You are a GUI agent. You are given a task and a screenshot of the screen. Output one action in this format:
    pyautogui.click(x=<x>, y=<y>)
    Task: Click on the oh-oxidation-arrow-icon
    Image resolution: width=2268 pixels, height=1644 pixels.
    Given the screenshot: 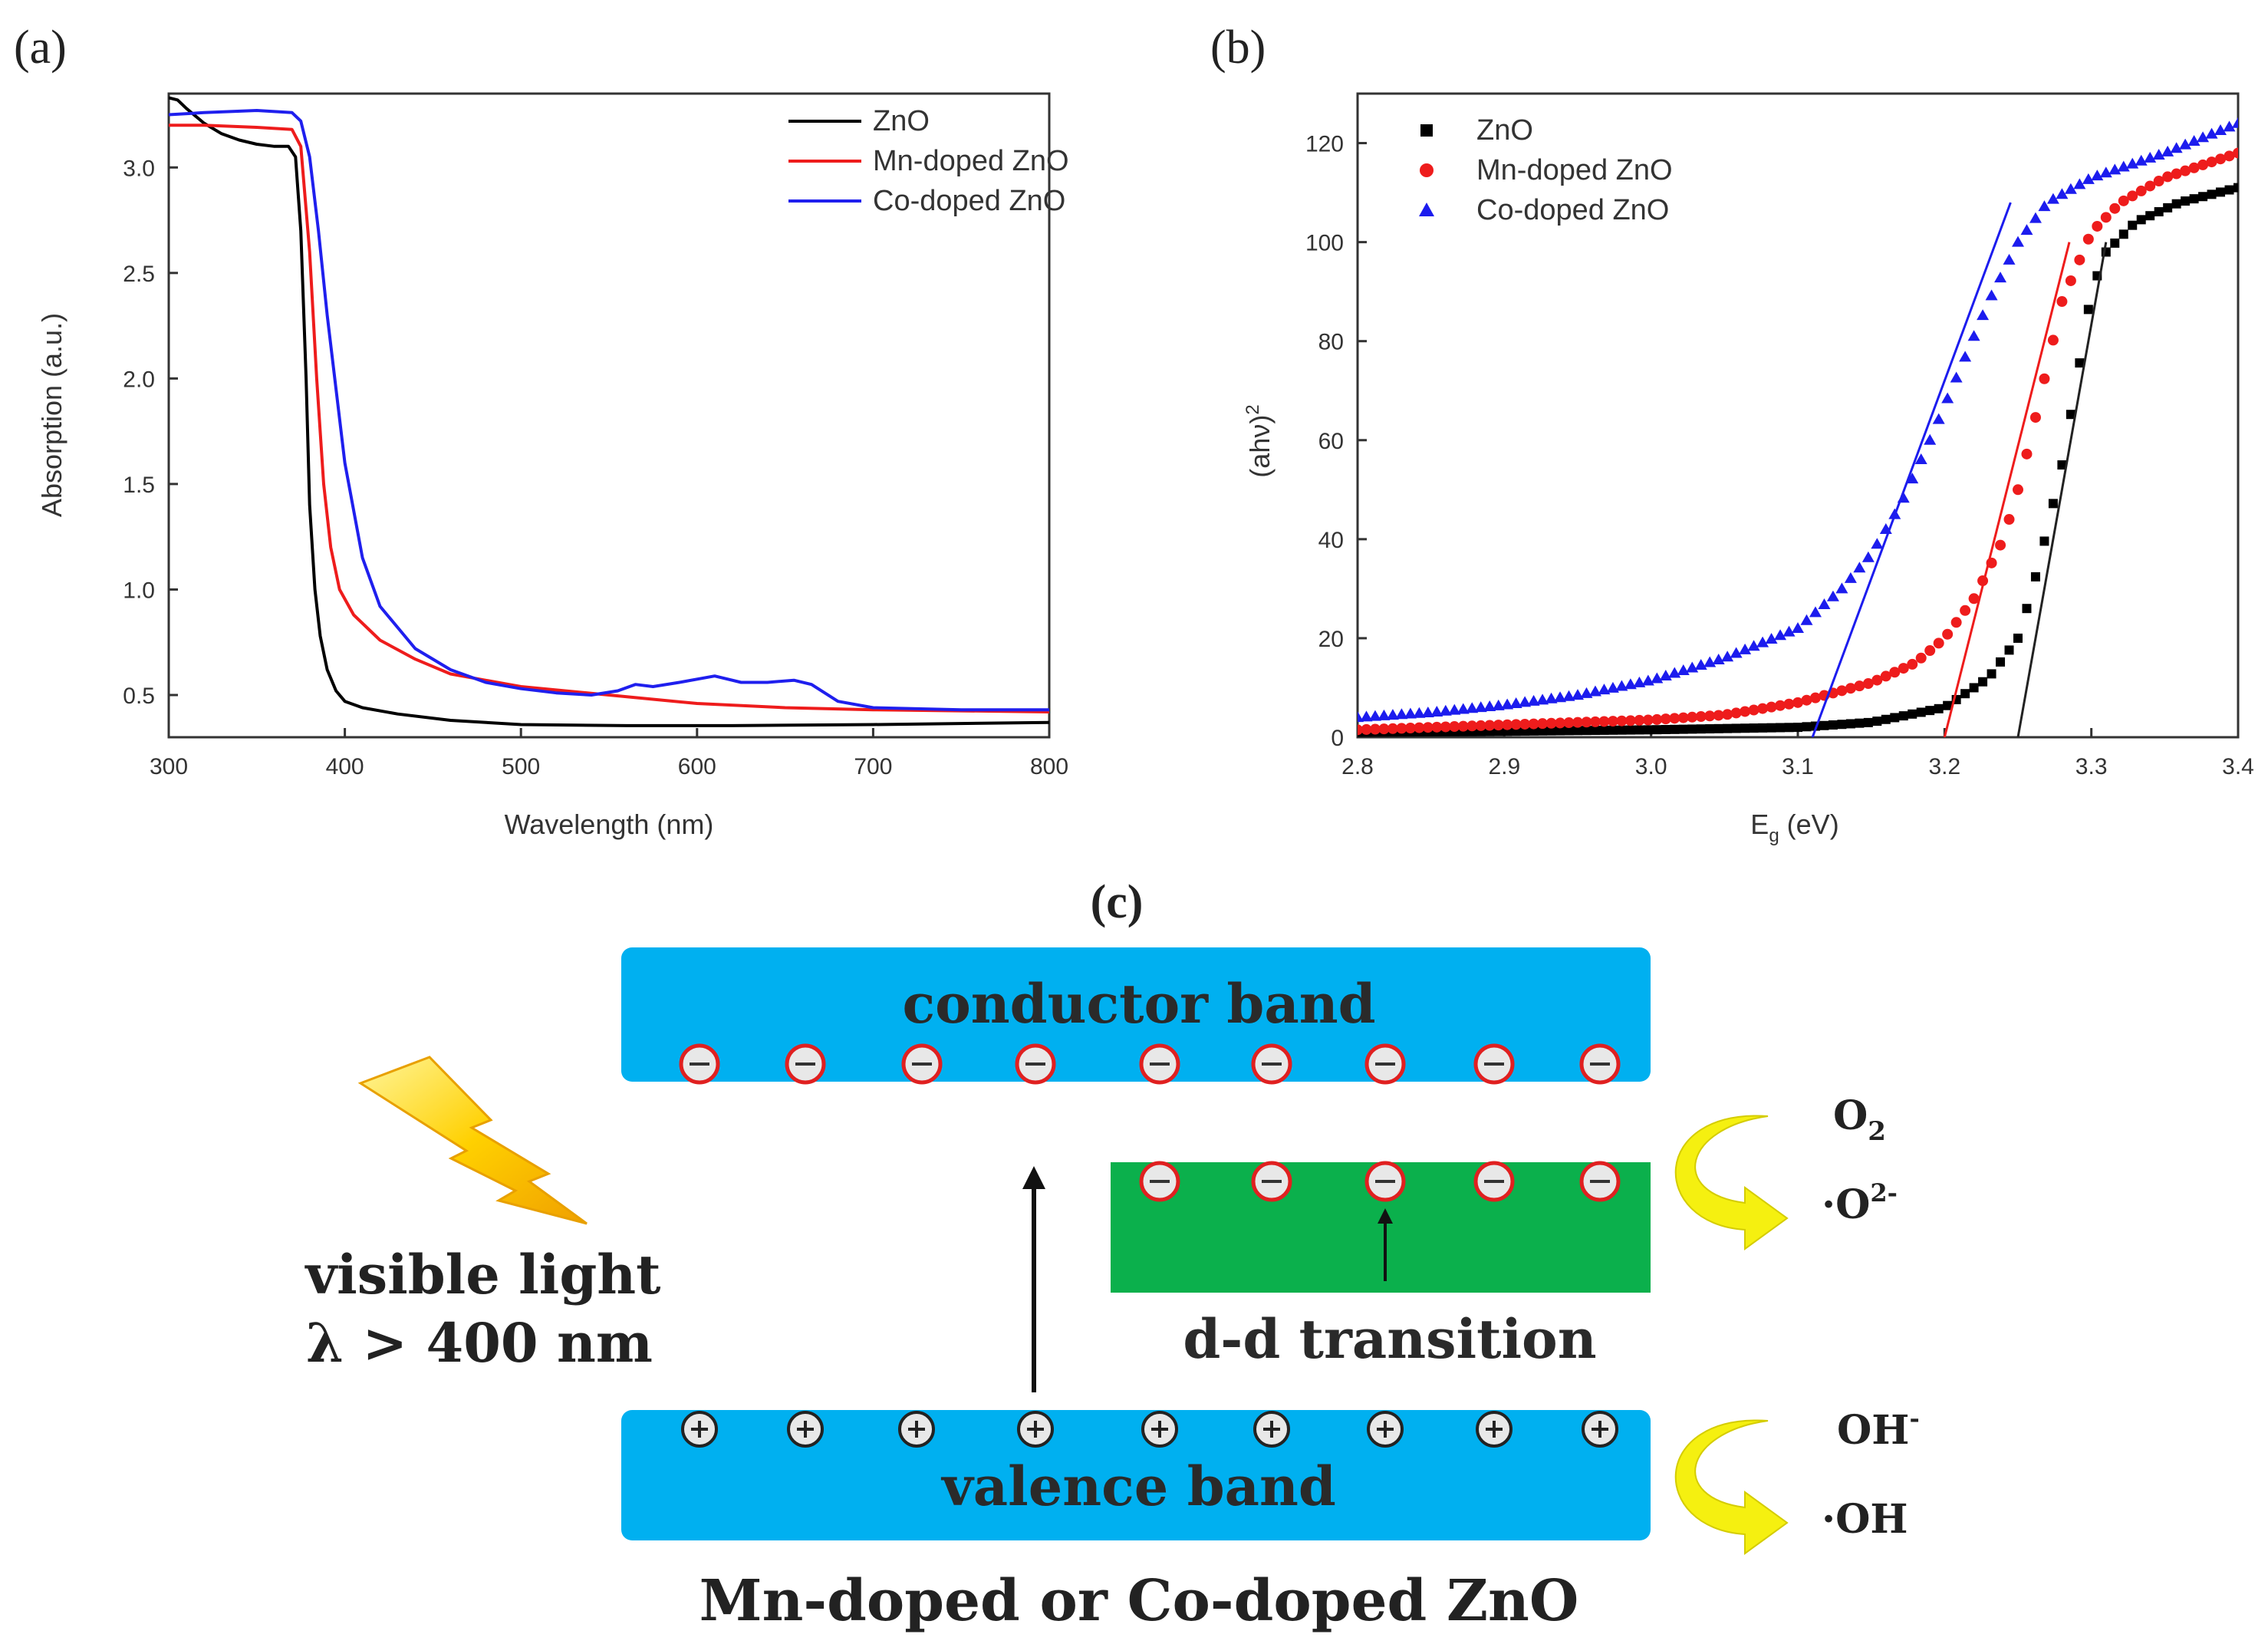 What is the action you would take?
    pyautogui.click(x=1732, y=1487)
    